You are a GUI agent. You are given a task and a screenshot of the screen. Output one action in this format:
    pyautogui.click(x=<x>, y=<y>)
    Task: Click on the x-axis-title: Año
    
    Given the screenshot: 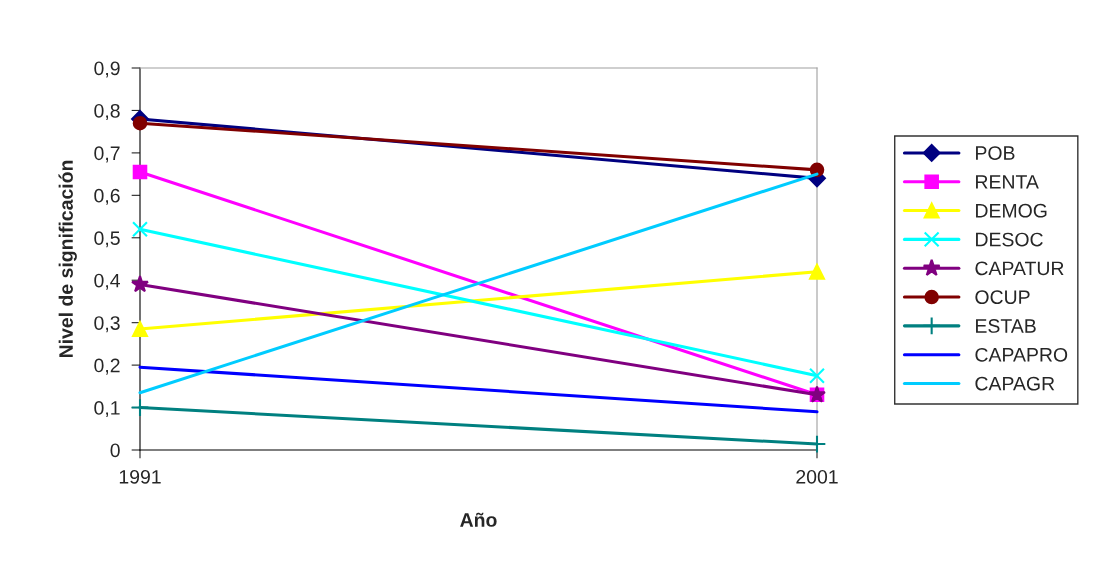 What is the action you would take?
    pyautogui.click(x=478, y=519)
    